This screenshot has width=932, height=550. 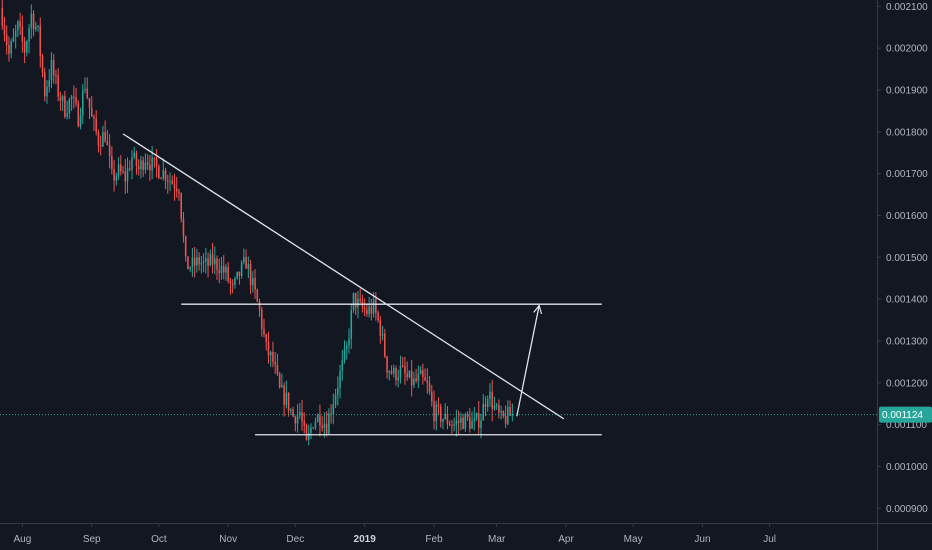 What do you see at coordinates (907, 300) in the screenshot?
I see `price-tick-label: 0.001400` at bounding box center [907, 300].